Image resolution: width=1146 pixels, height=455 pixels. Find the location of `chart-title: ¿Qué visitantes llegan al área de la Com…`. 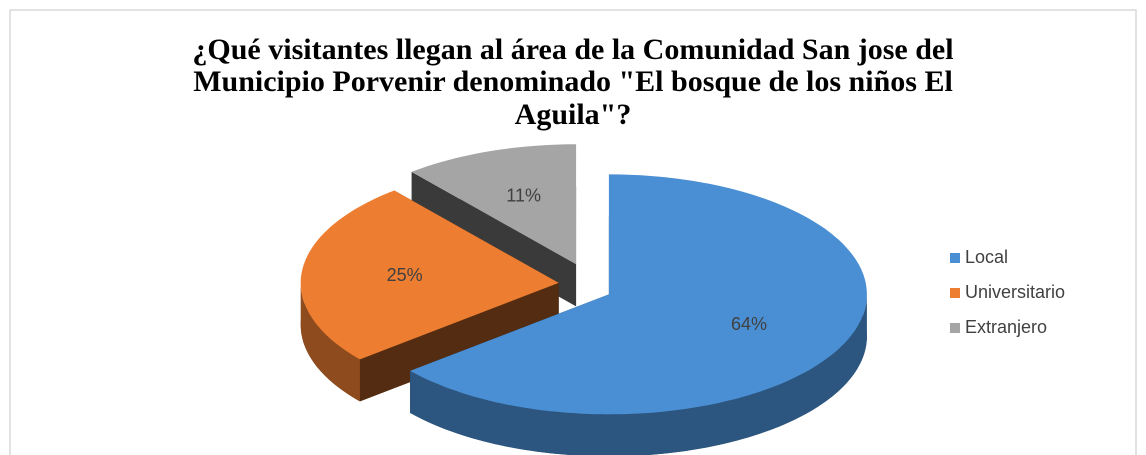

chart-title: ¿Qué visitantes llegan al área de la Com… is located at coordinates (573, 82).